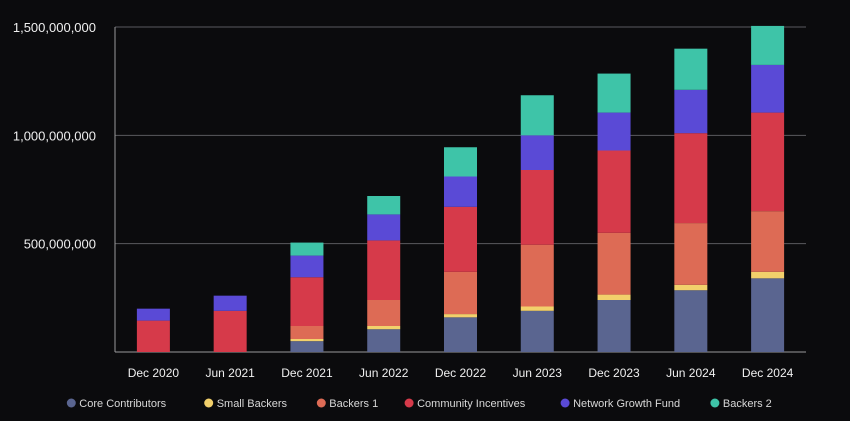 The width and height of the screenshot is (850, 421). What do you see at coordinates (471, 404) in the screenshot?
I see `legend-label: Community Incentives` at bounding box center [471, 404].